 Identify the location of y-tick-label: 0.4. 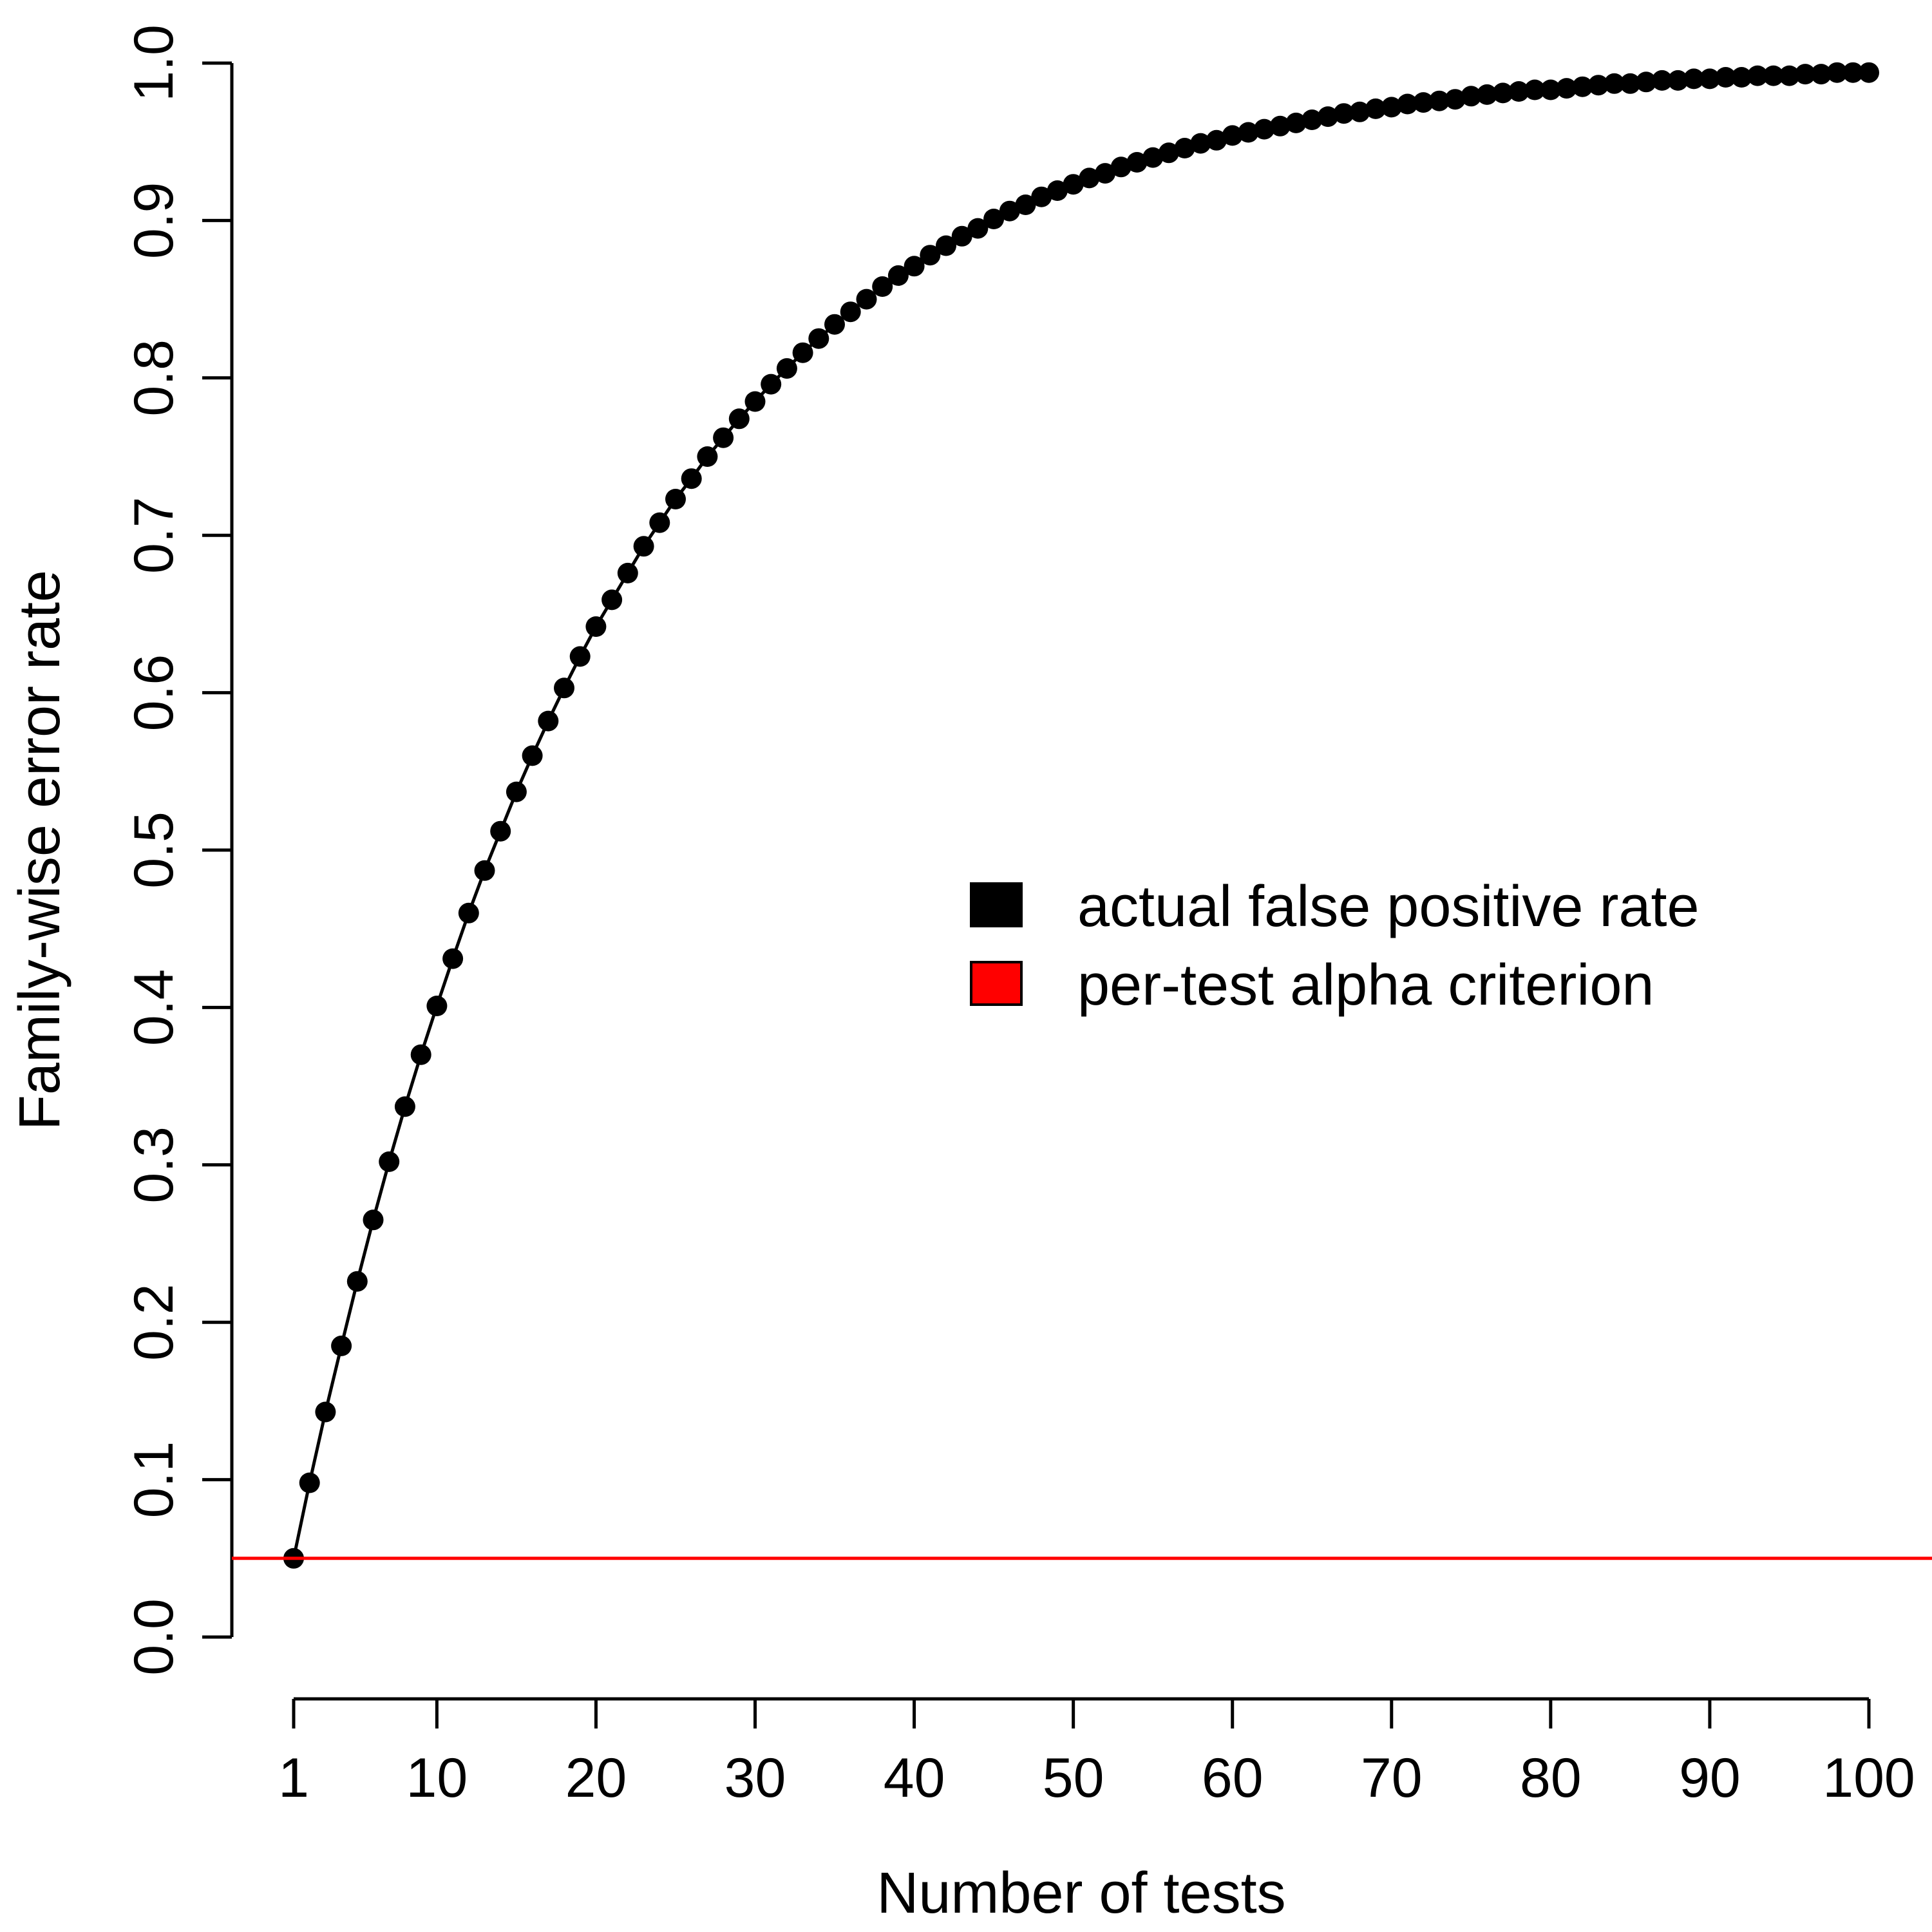
(154, 1008).